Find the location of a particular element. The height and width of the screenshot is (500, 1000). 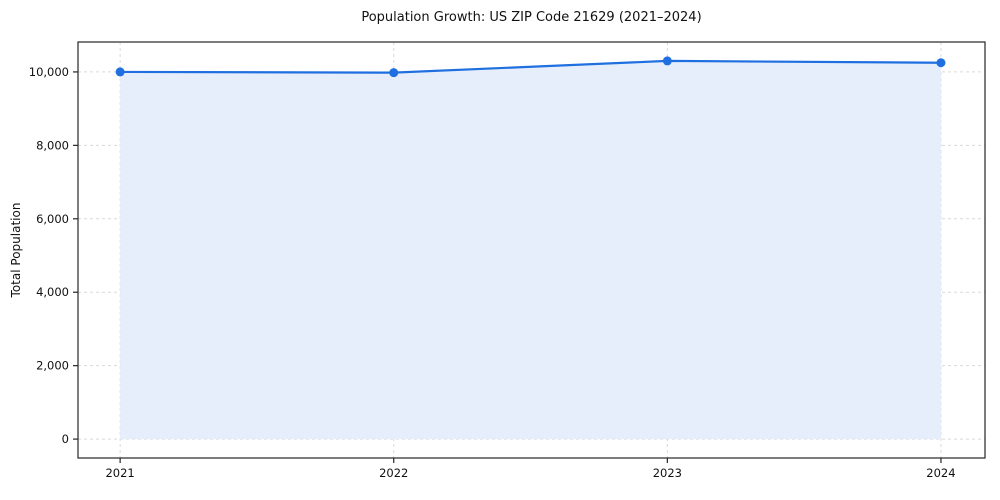

y-tick-label: 0 is located at coordinates (65, 439).